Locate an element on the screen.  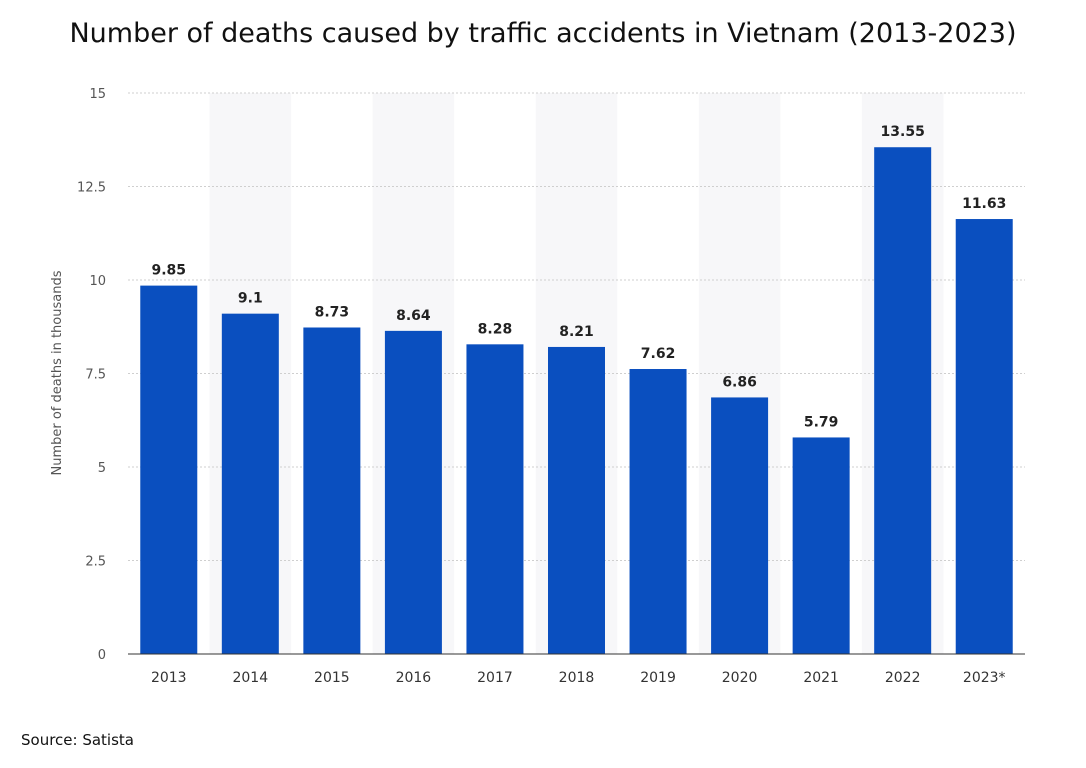
bar-2015 is located at coordinates (332, 490).